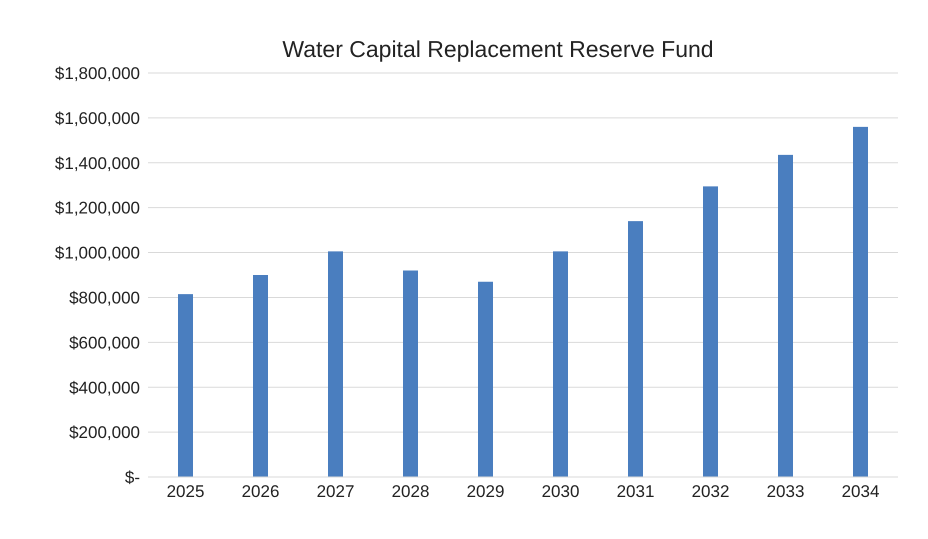  Describe the element at coordinates (104, 388) in the screenshot. I see `y-tick-label: $400,000` at that location.